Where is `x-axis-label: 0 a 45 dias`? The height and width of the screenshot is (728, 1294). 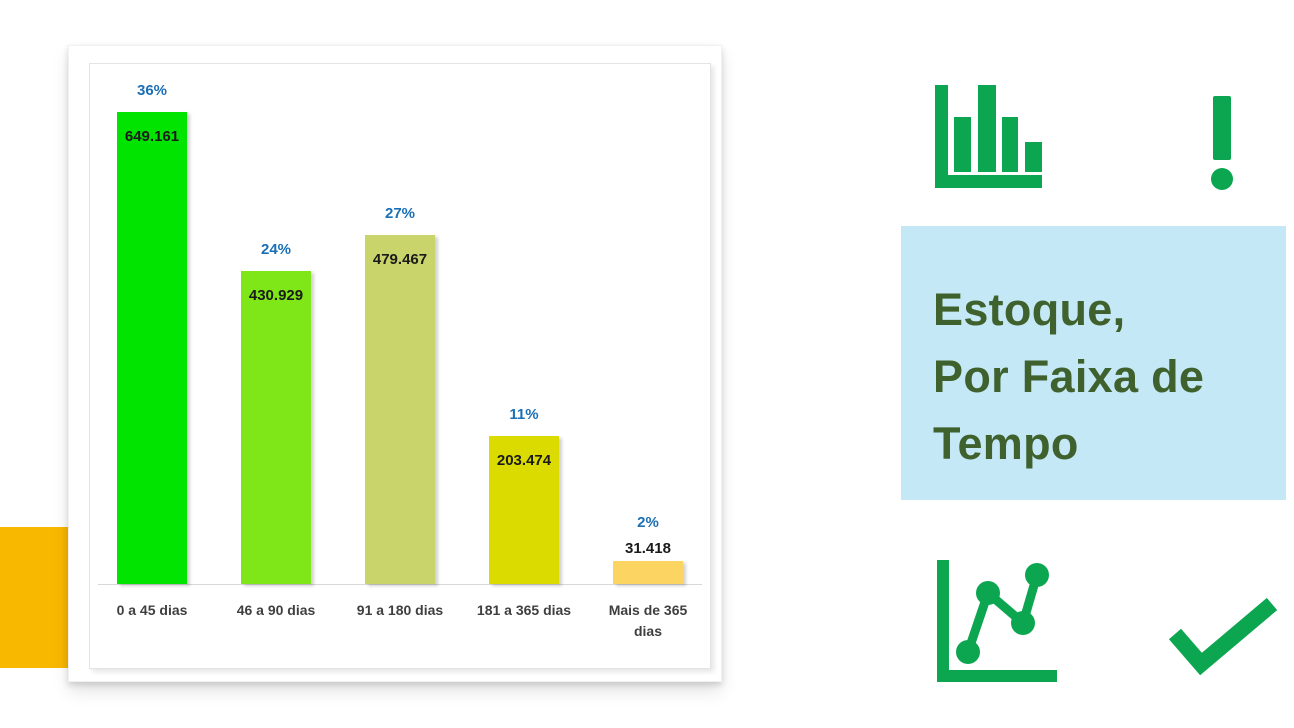 x-axis-label: 0 a 45 dias is located at coordinates (152, 610).